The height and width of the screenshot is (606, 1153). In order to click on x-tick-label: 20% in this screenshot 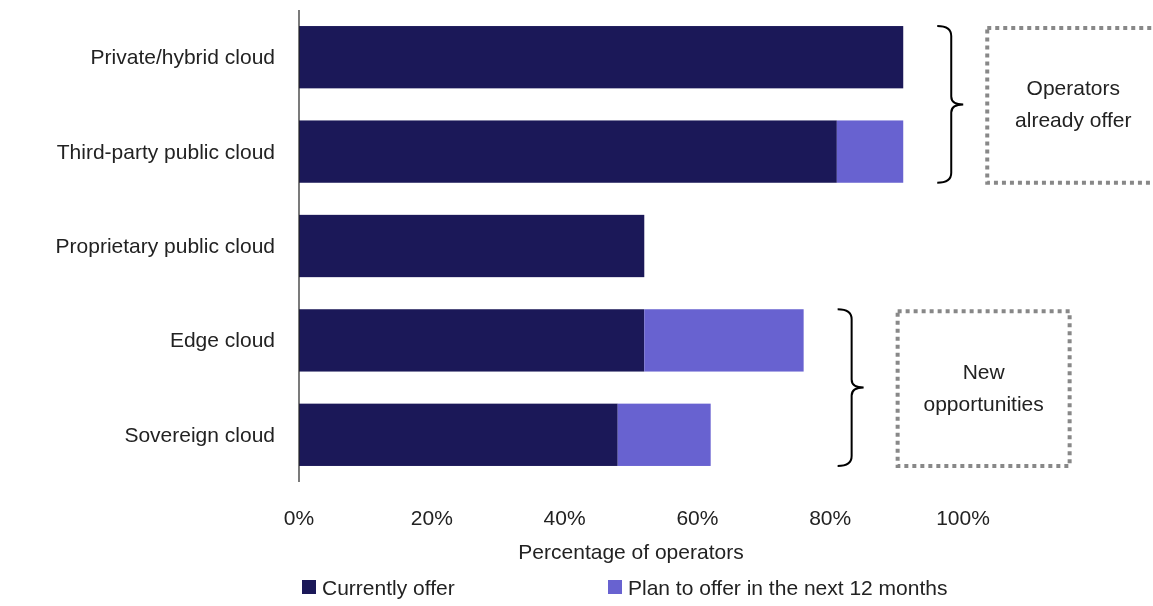, I will do `click(431, 517)`.